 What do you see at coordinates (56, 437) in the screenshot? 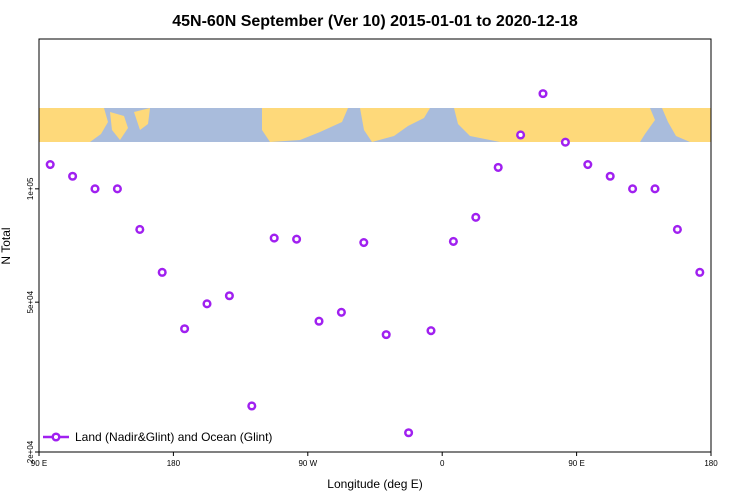
I see `legend-swatch-marker` at bounding box center [56, 437].